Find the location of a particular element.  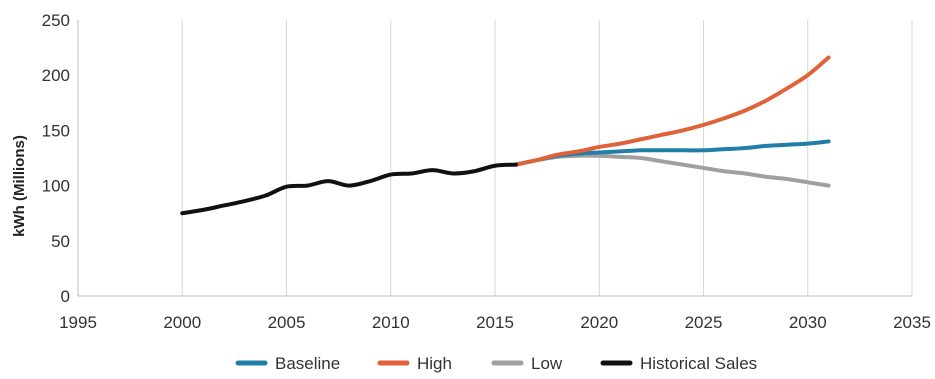

x-tick-label: 2015 is located at coordinates (495, 322).